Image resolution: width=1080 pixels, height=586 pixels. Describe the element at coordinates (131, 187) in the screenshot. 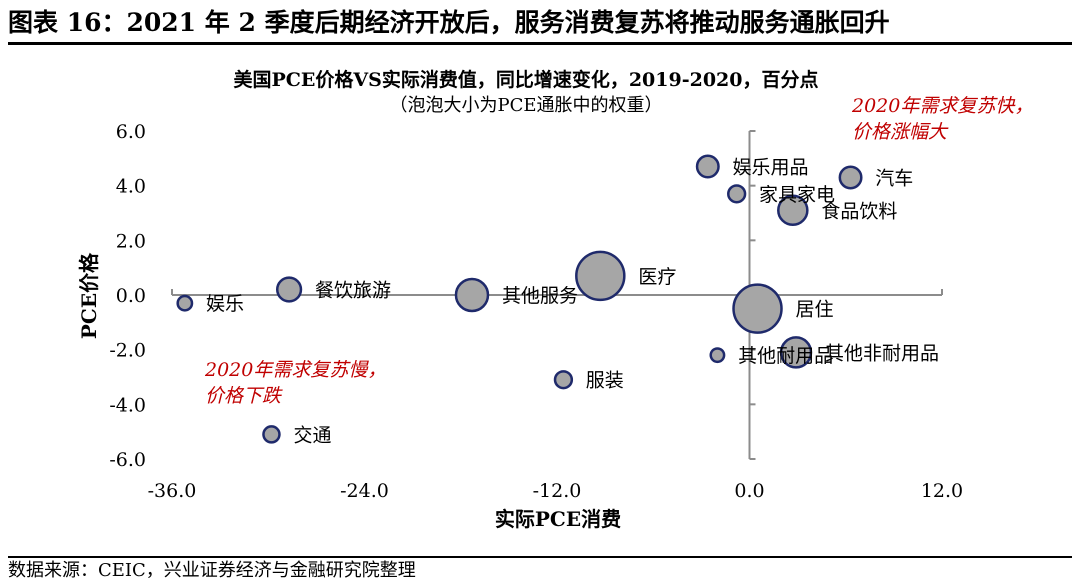

I see `y-tick-label: 4.0` at that location.